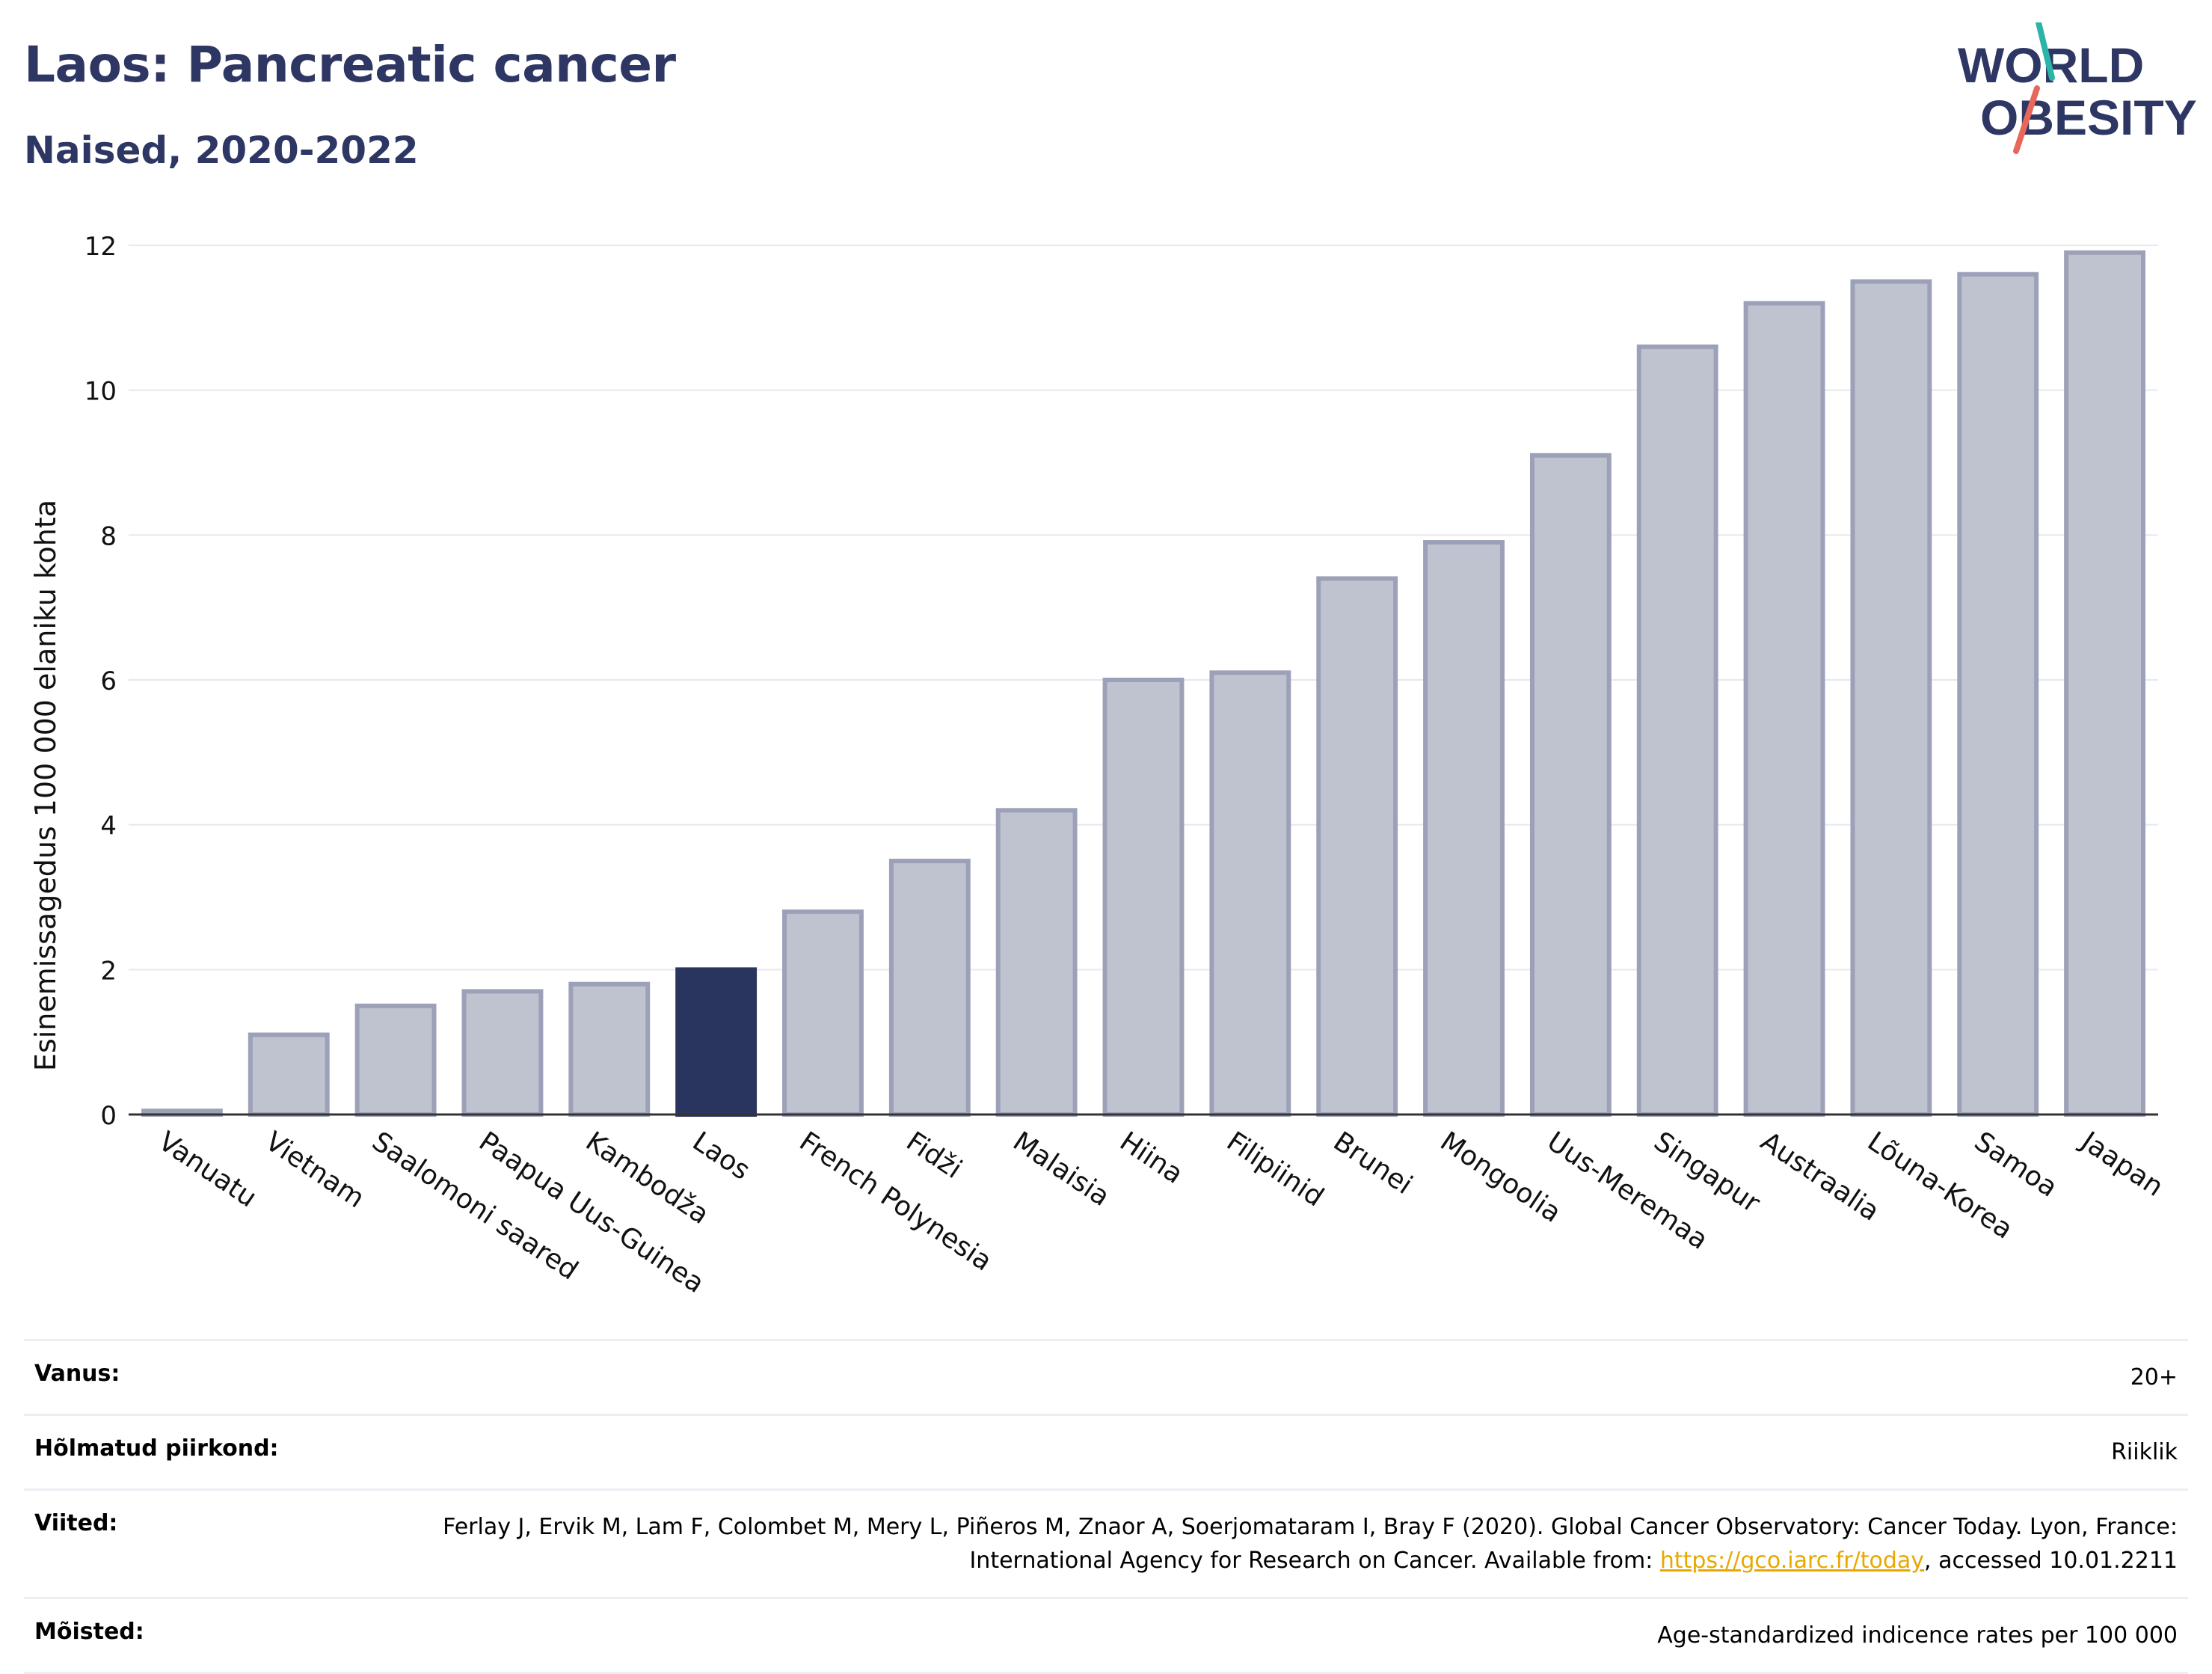 The image size is (2212, 1674). Describe the element at coordinates (2051, 1561) in the screenshot. I see `refs-suffix: , accessed 10.01.2211` at that location.